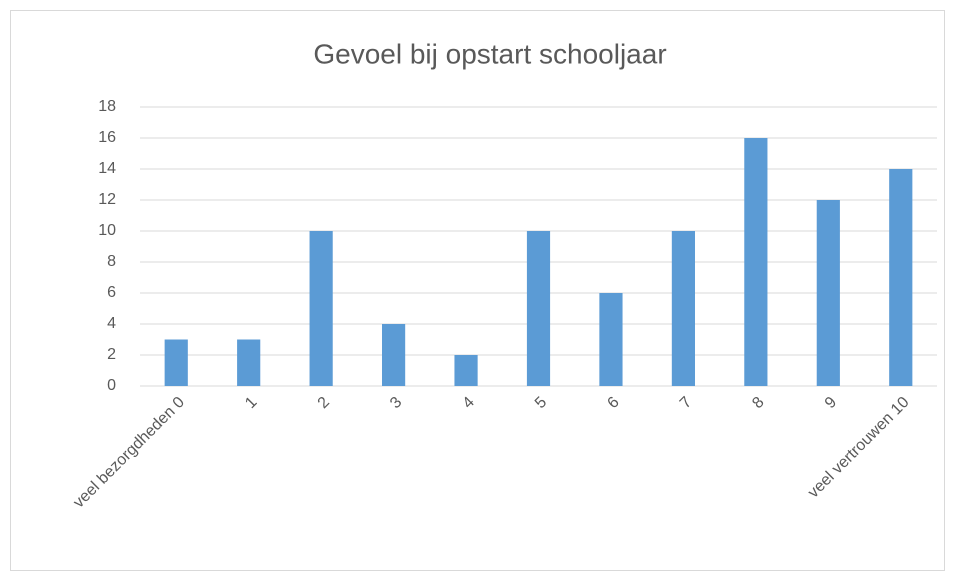  What do you see at coordinates (111, 323) in the screenshot?
I see `y-tick-label: 4` at bounding box center [111, 323].